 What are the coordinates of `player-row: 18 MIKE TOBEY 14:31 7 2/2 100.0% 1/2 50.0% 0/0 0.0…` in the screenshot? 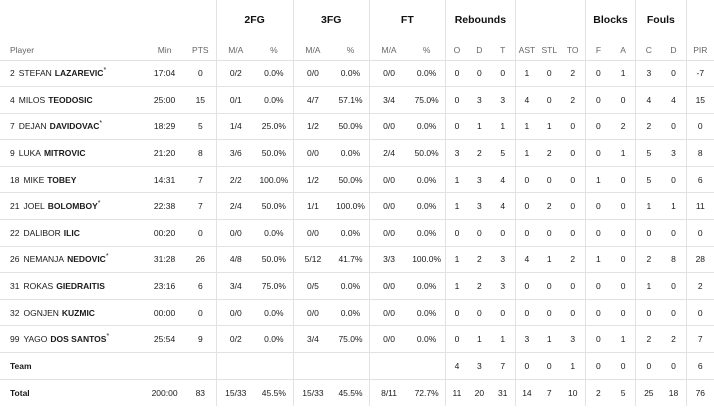 It's located at (357, 180).